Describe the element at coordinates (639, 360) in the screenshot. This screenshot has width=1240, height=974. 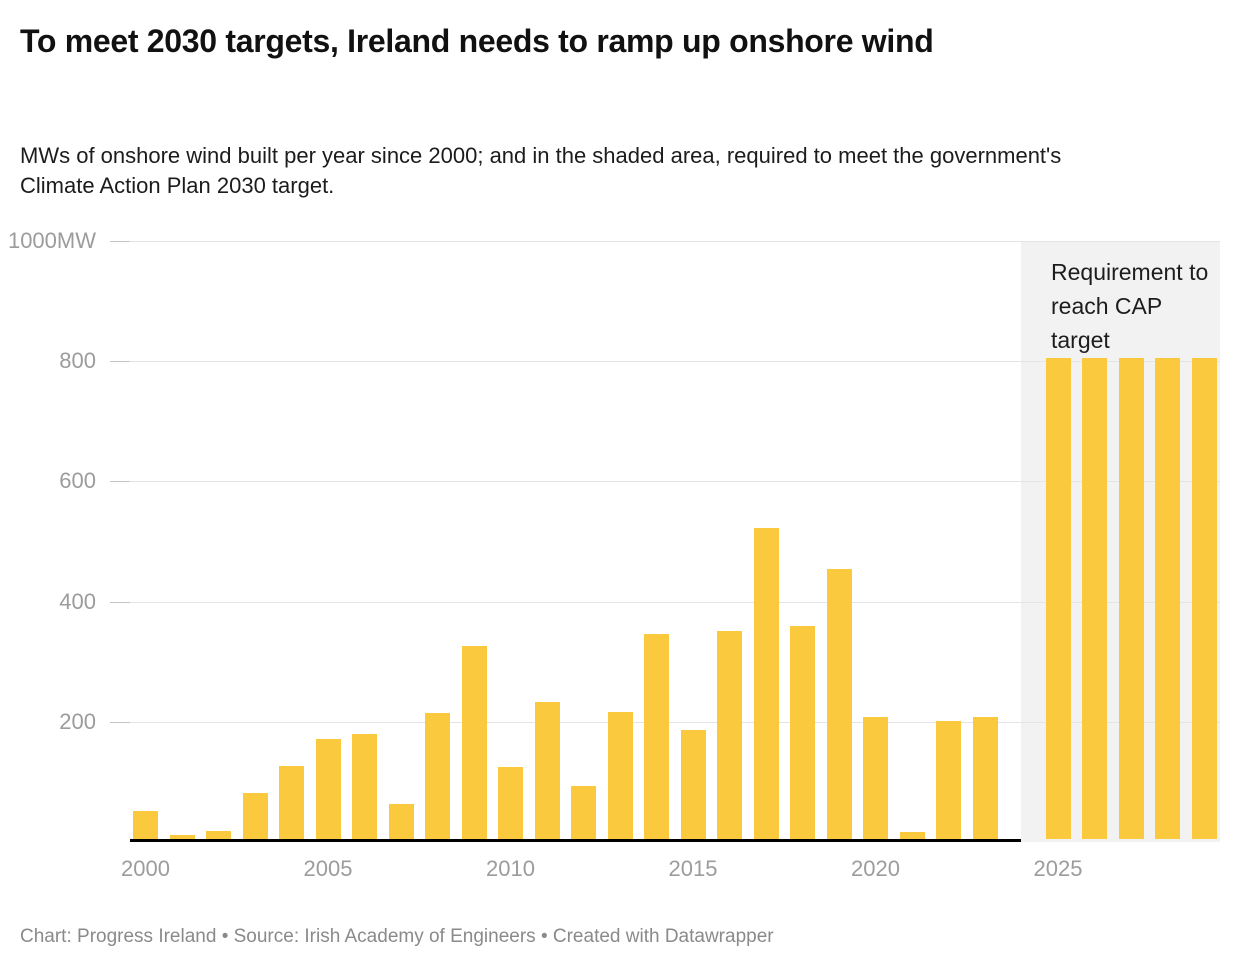
I see `gridline-800: 800` at that location.